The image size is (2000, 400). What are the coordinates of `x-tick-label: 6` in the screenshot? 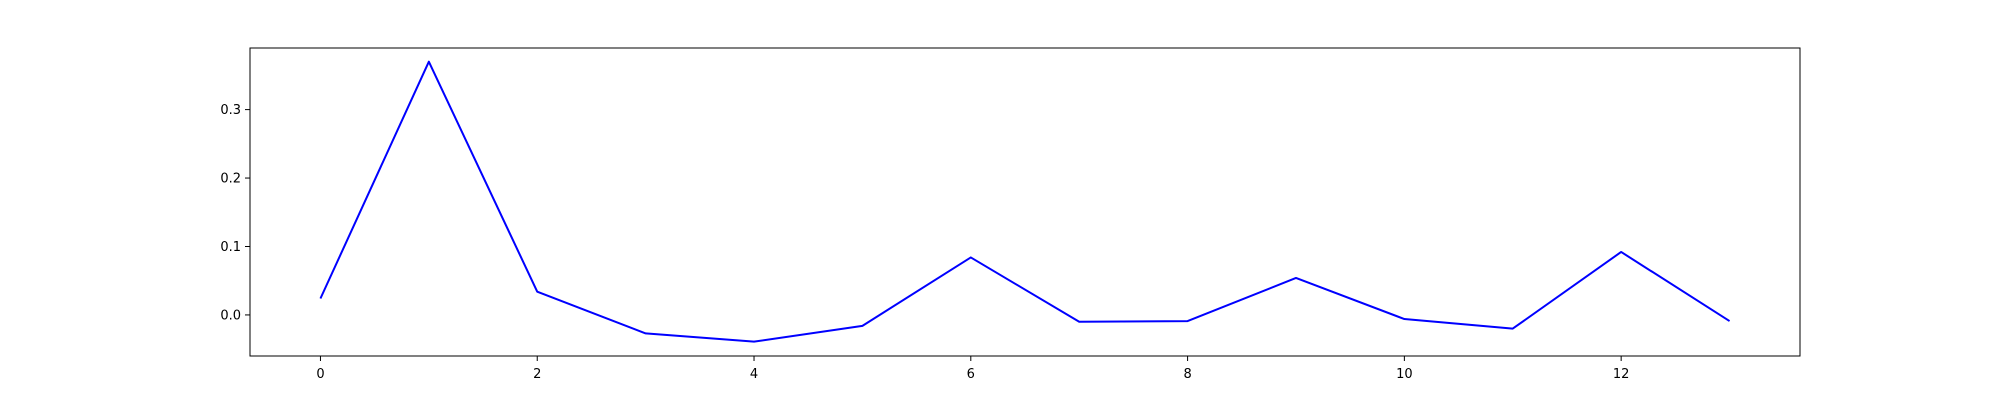 It's located at (971, 374).